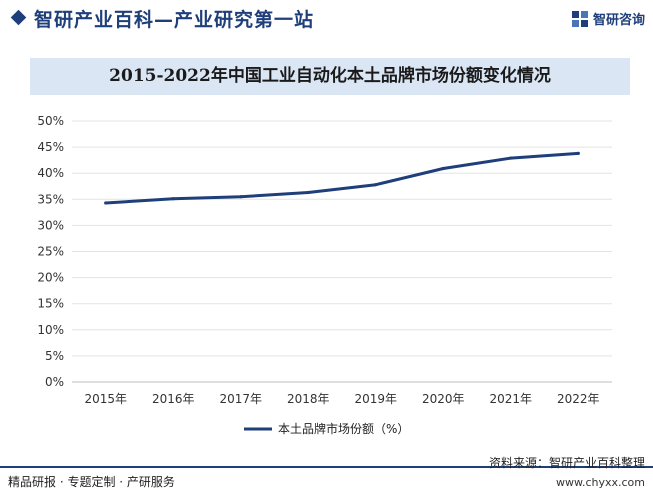 The height and width of the screenshot is (493, 653). What do you see at coordinates (50, 199) in the screenshot?
I see `y-tick-label: 35%` at bounding box center [50, 199].